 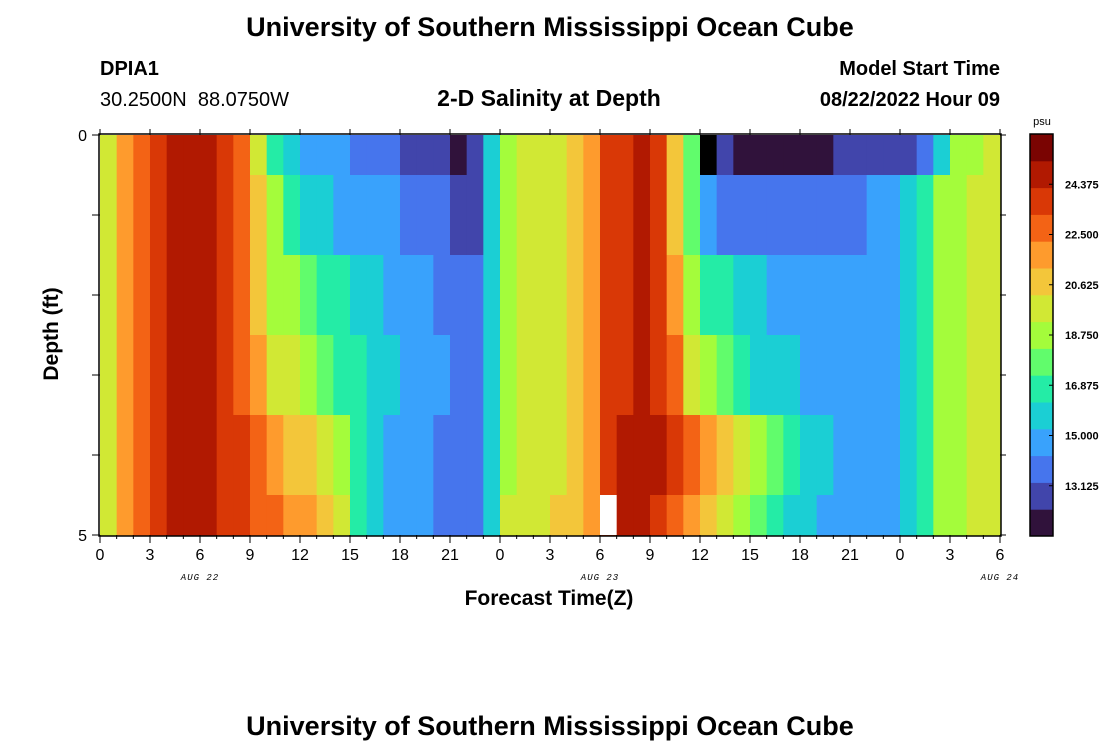 What do you see at coordinates (999, 578) in the screenshot?
I see `date-label: AUG 24` at bounding box center [999, 578].